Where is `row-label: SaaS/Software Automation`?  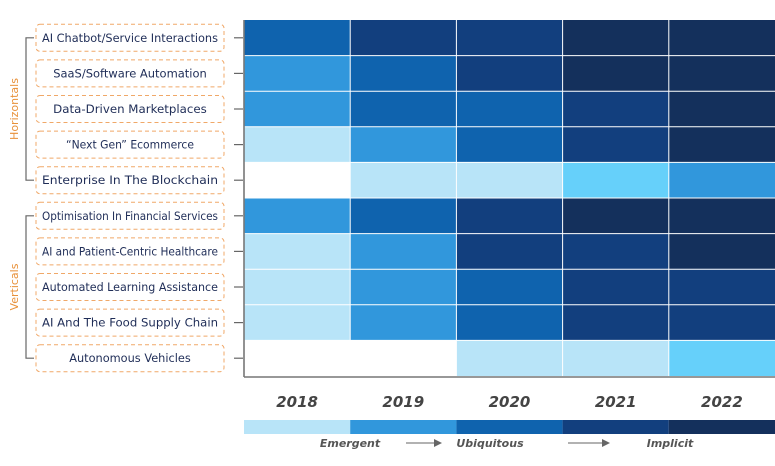
row-label: SaaS/Software Automation is located at coordinates (130, 73).